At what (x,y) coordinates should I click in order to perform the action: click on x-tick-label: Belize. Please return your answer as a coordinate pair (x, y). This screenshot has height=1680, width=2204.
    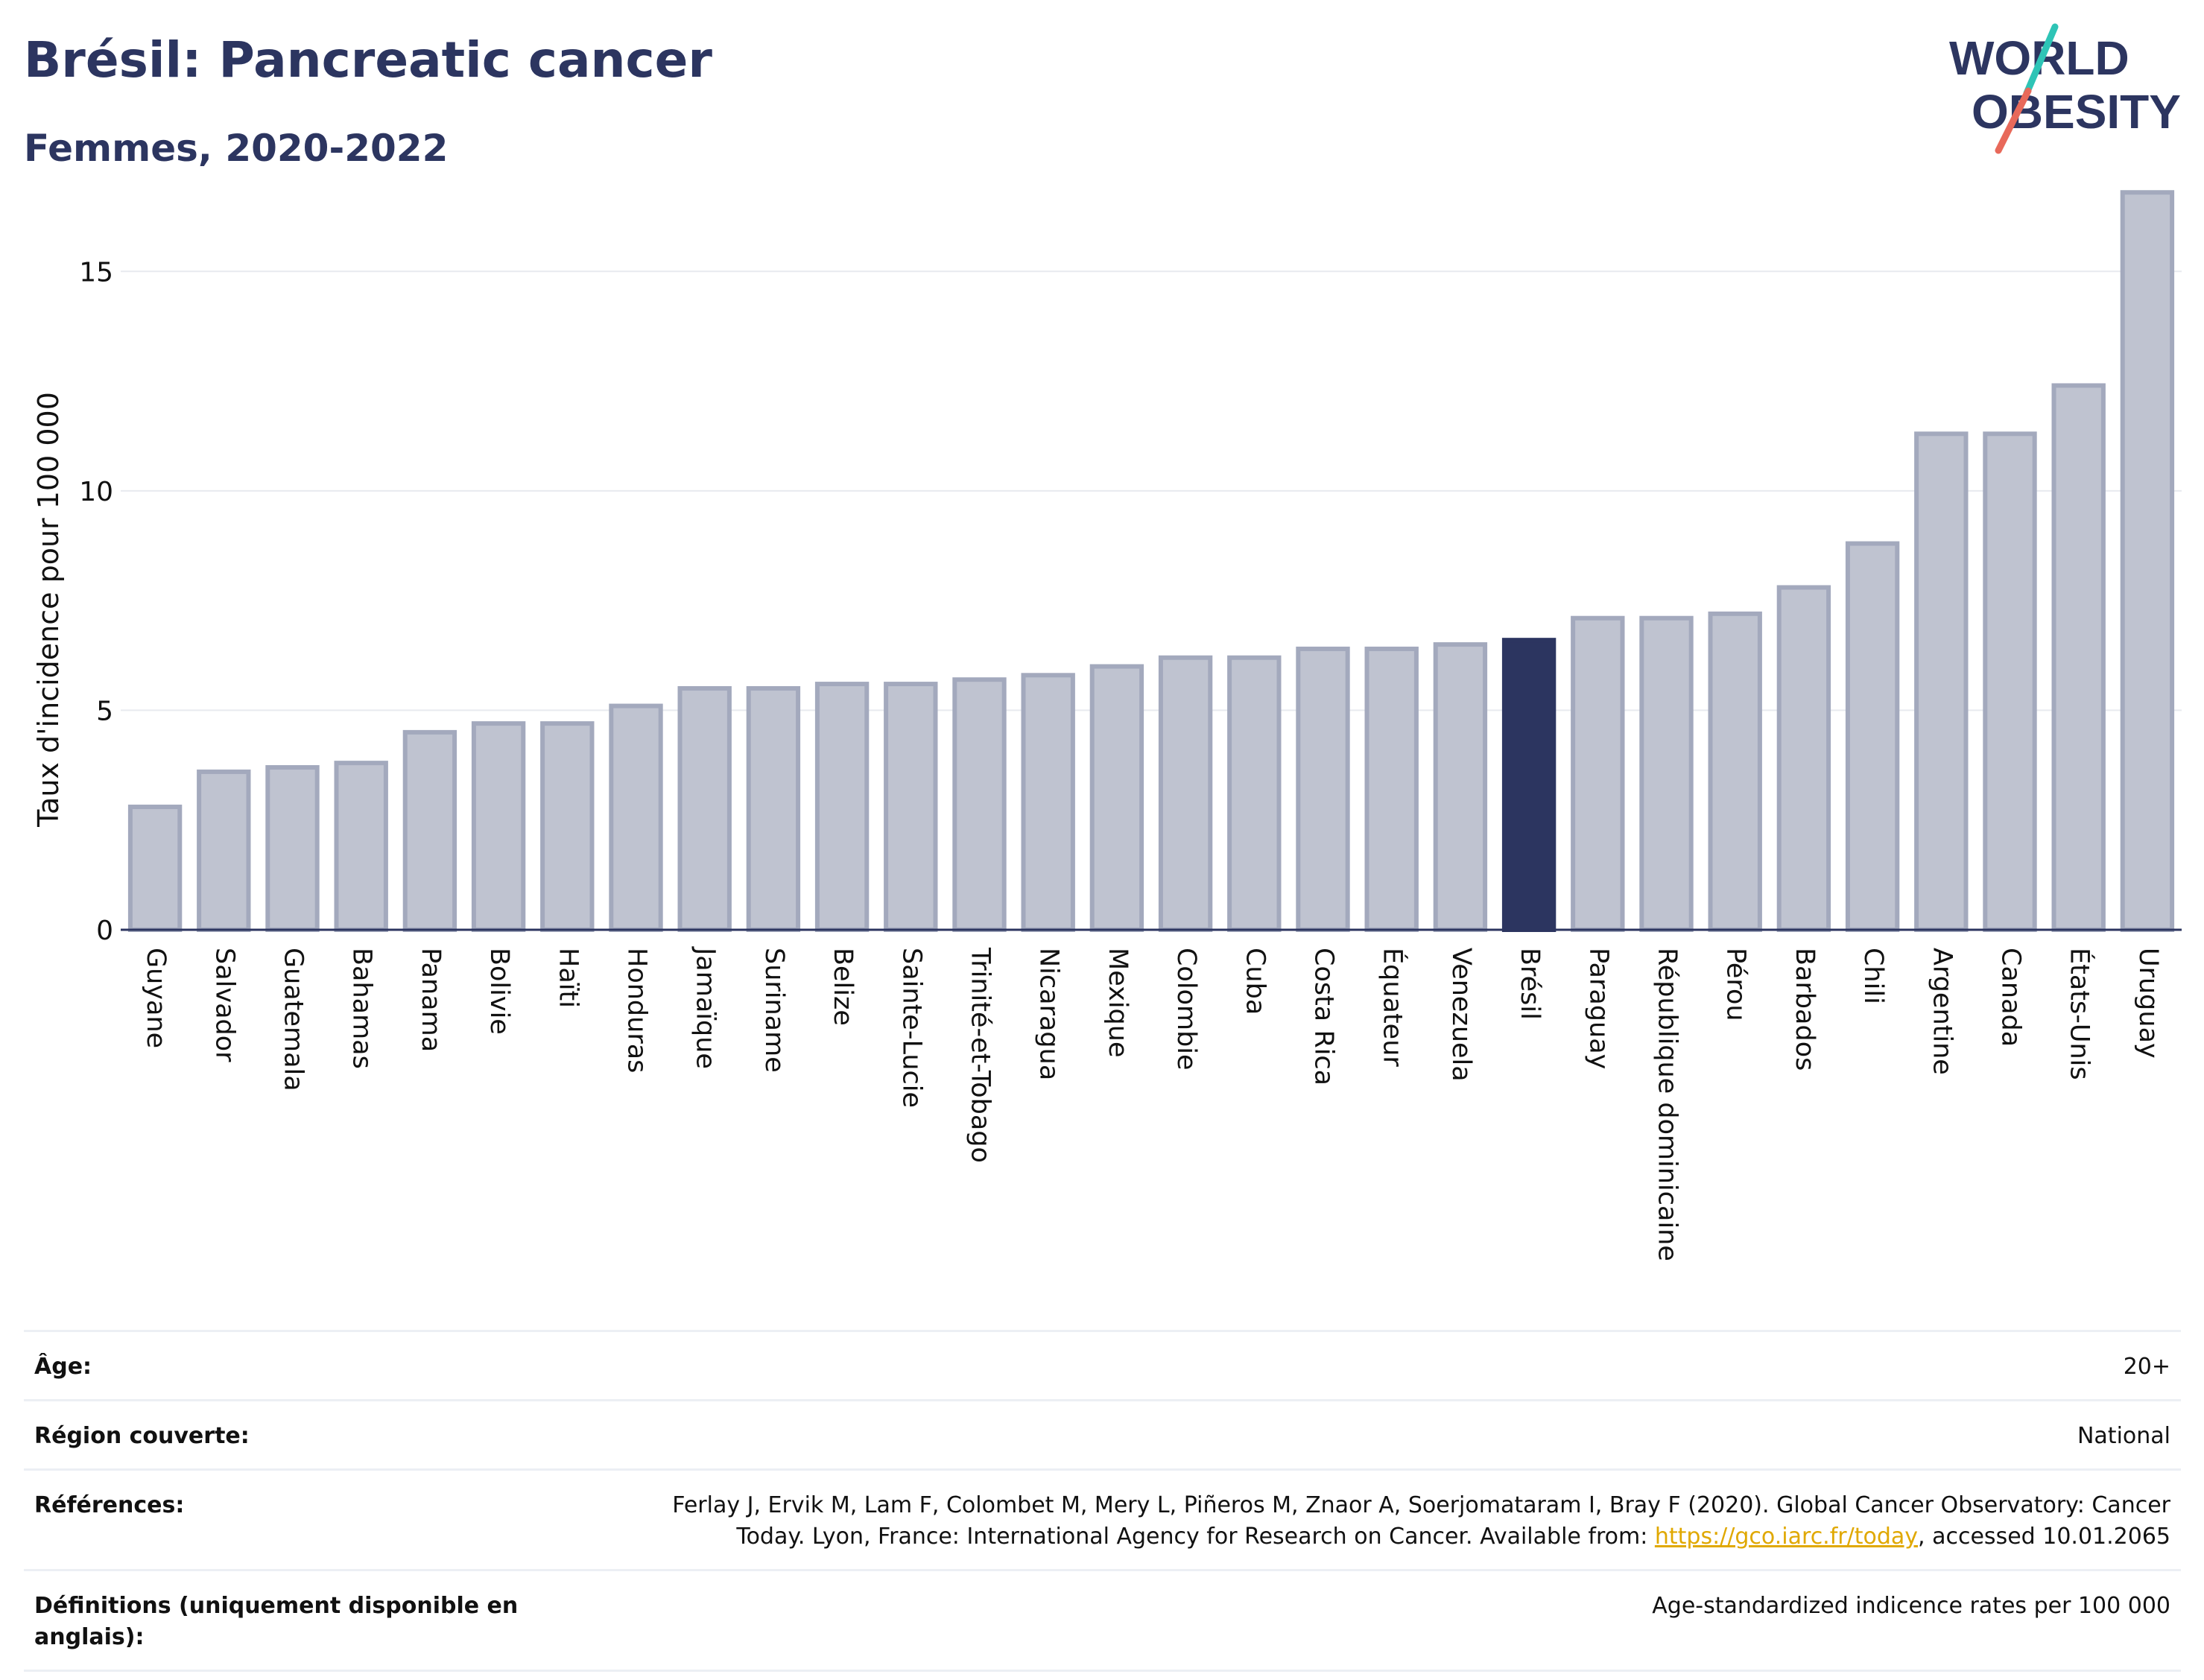
    Looking at the image, I should click on (843, 987).